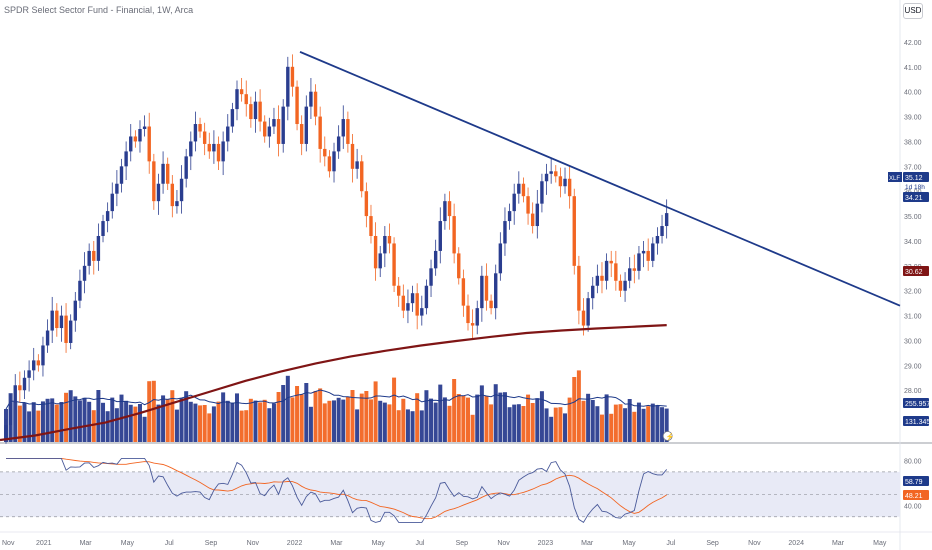 The width and height of the screenshot is (932, 550). What do you see at coordinates (913, 11) in the screenshot?
I see `currency-button: USD` at bounding box center [913, 11].